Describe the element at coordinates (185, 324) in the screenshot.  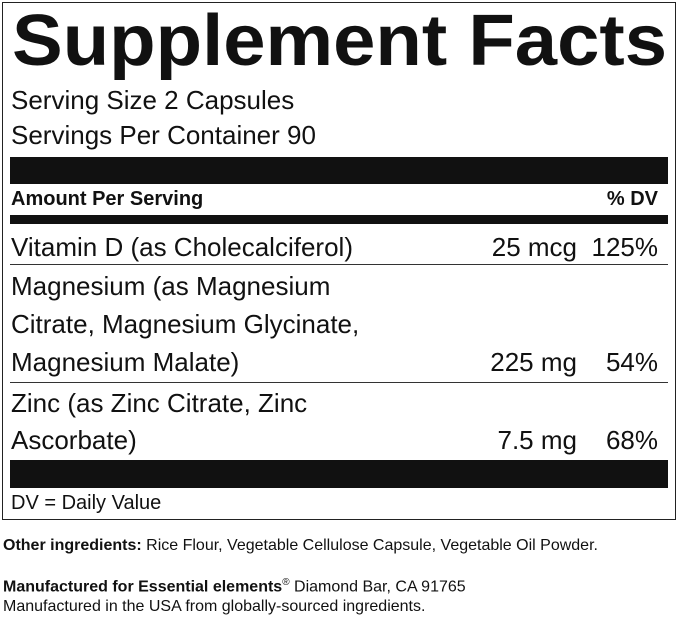
I see `nutrient-name: Citrate, Magnesium Glycinate,` at that location.